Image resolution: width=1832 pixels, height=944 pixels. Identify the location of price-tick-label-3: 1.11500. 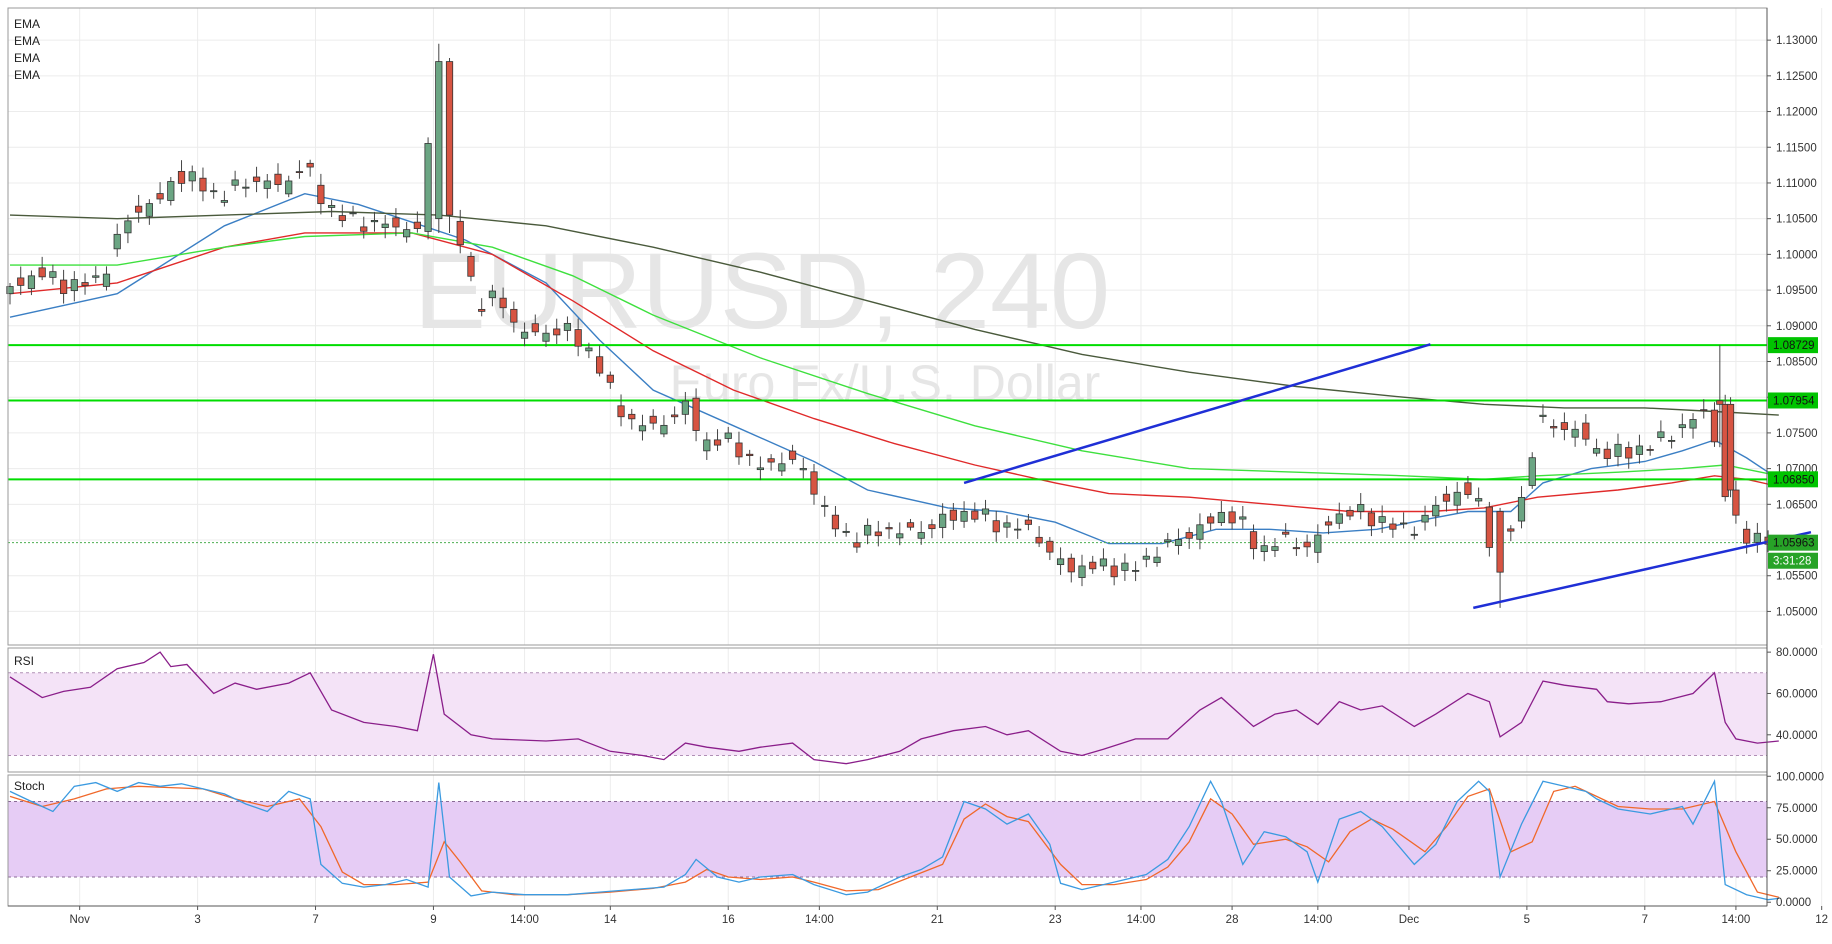
(1796, 148).